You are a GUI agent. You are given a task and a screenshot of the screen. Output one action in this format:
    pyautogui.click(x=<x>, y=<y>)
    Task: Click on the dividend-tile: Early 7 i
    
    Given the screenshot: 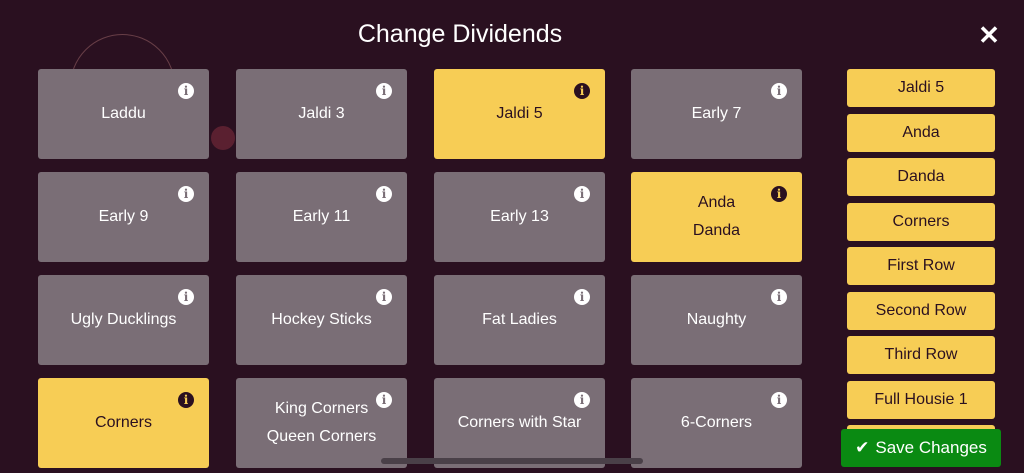 What is the action you would take?
    pyautogui.click(x=716, y=114)
    